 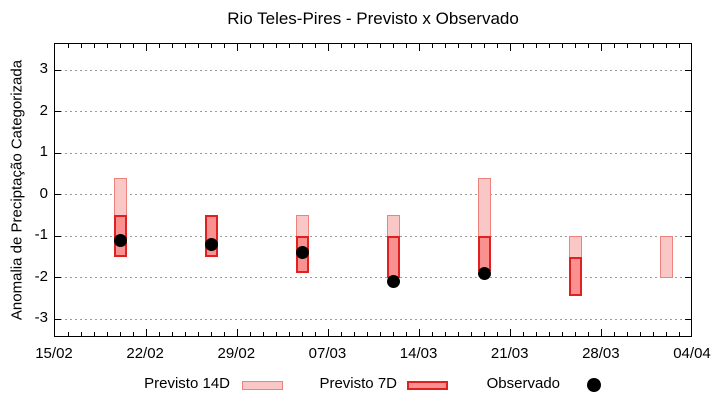 I want to click on x-tick-label: 22/02, so click(x=145, y=353).